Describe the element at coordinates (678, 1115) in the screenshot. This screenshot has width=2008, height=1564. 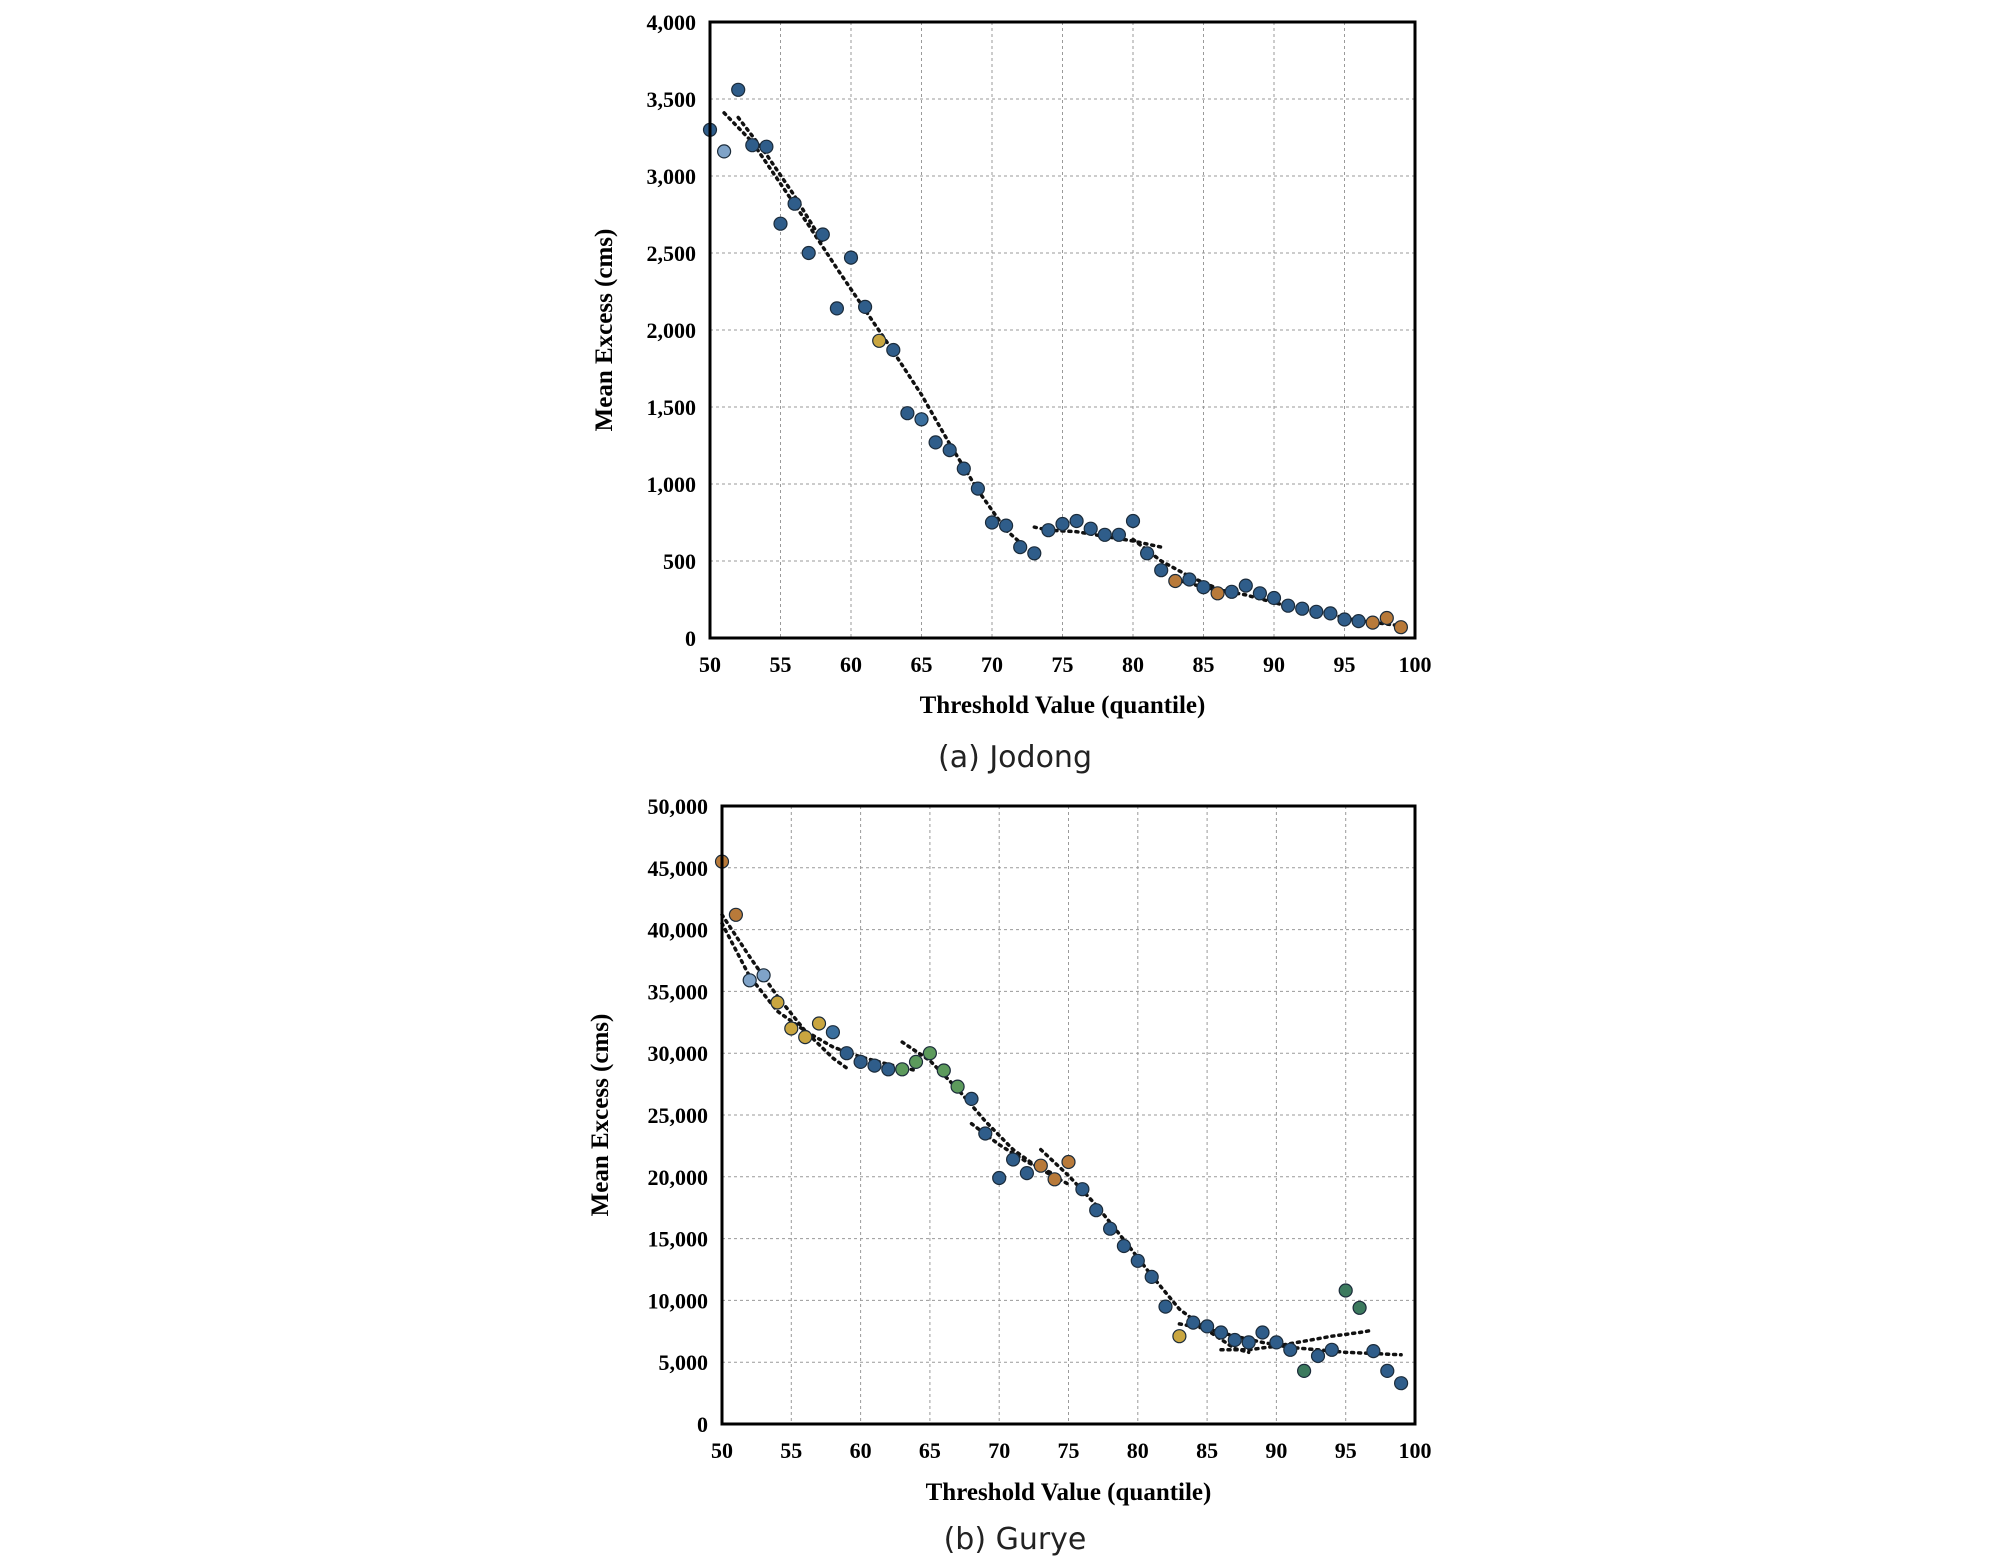
I see `y-tick-label: 25,000` at that location.